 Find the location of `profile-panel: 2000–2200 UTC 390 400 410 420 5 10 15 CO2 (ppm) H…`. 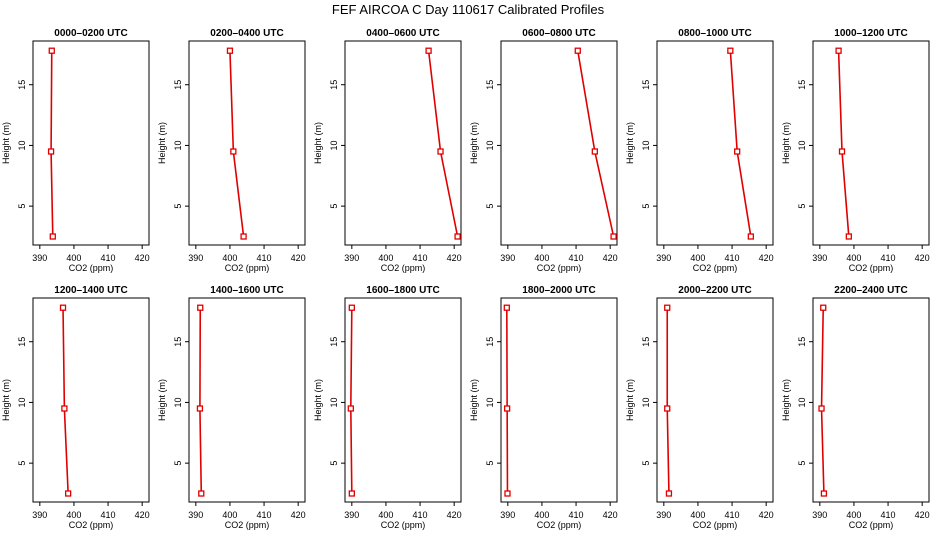

profile-panel: 2000–2200 UTC 390 400 410 420 5 10 15 CO2 (ppm) H… is located at coordinates (699, 407).